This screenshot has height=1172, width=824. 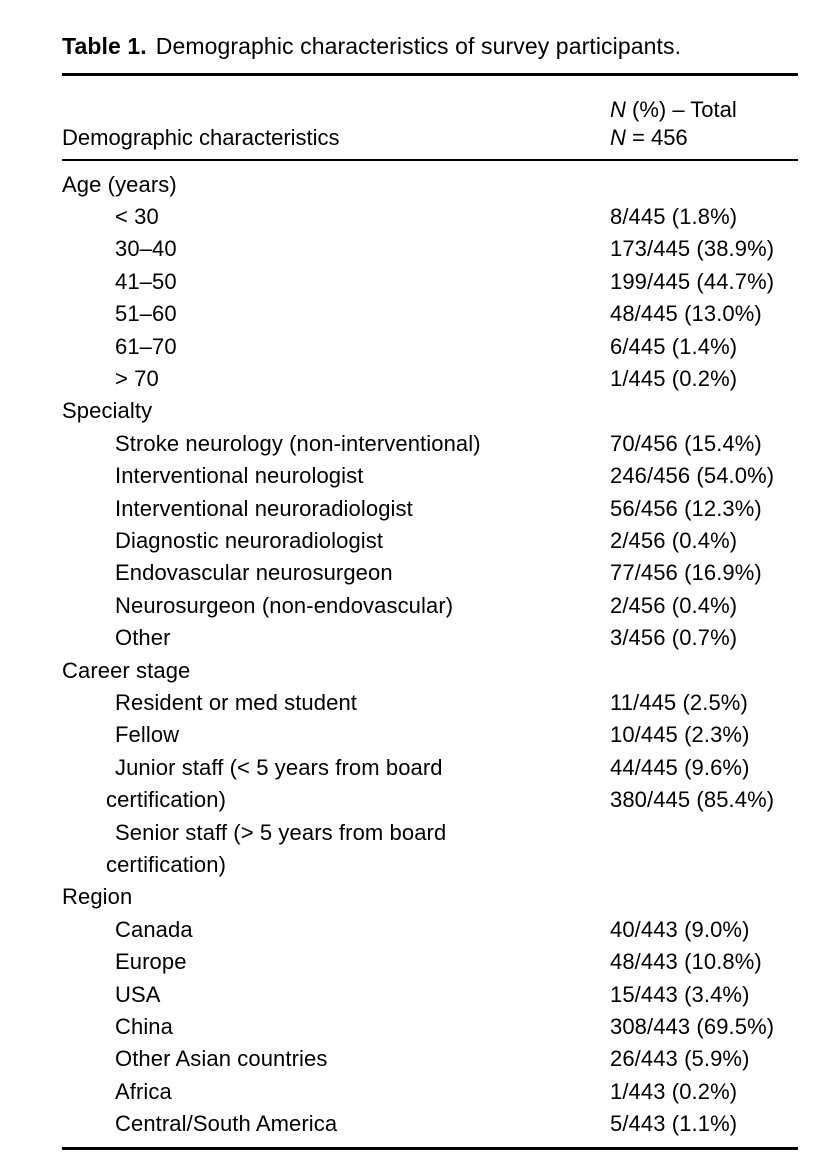 I want to click on table-row: China 308/443 (69.5%), so click(x=430, y=1027).